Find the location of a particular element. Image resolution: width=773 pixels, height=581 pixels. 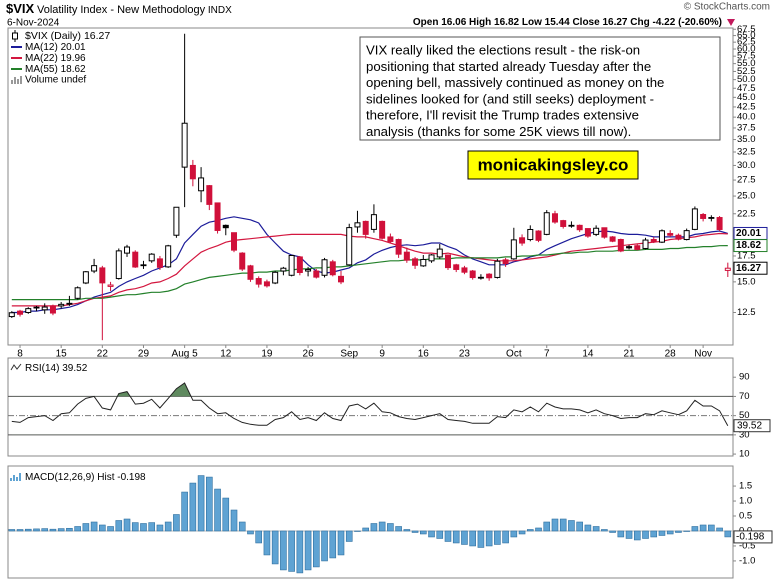

legend-value: 18.62 is located at coordinates (73, 69).